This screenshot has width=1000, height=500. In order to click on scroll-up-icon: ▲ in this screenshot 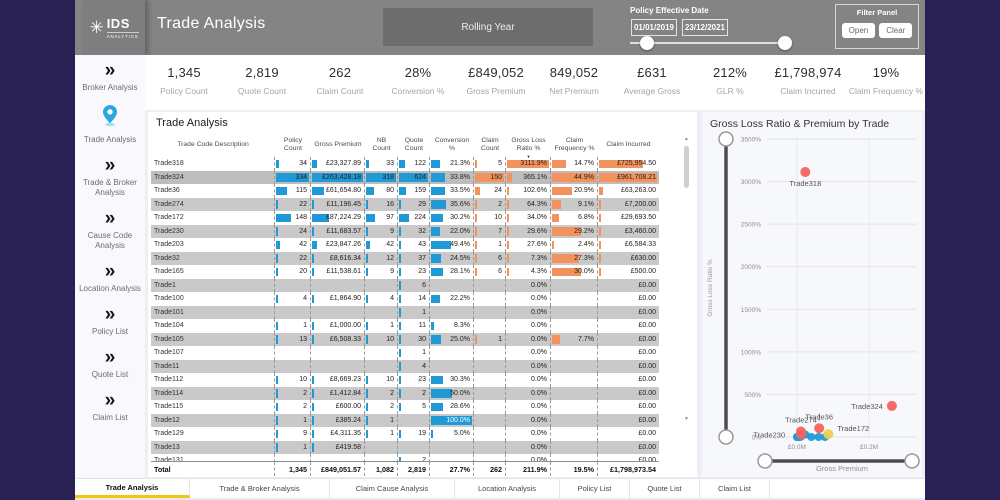, I will do `click(686, 139)`.